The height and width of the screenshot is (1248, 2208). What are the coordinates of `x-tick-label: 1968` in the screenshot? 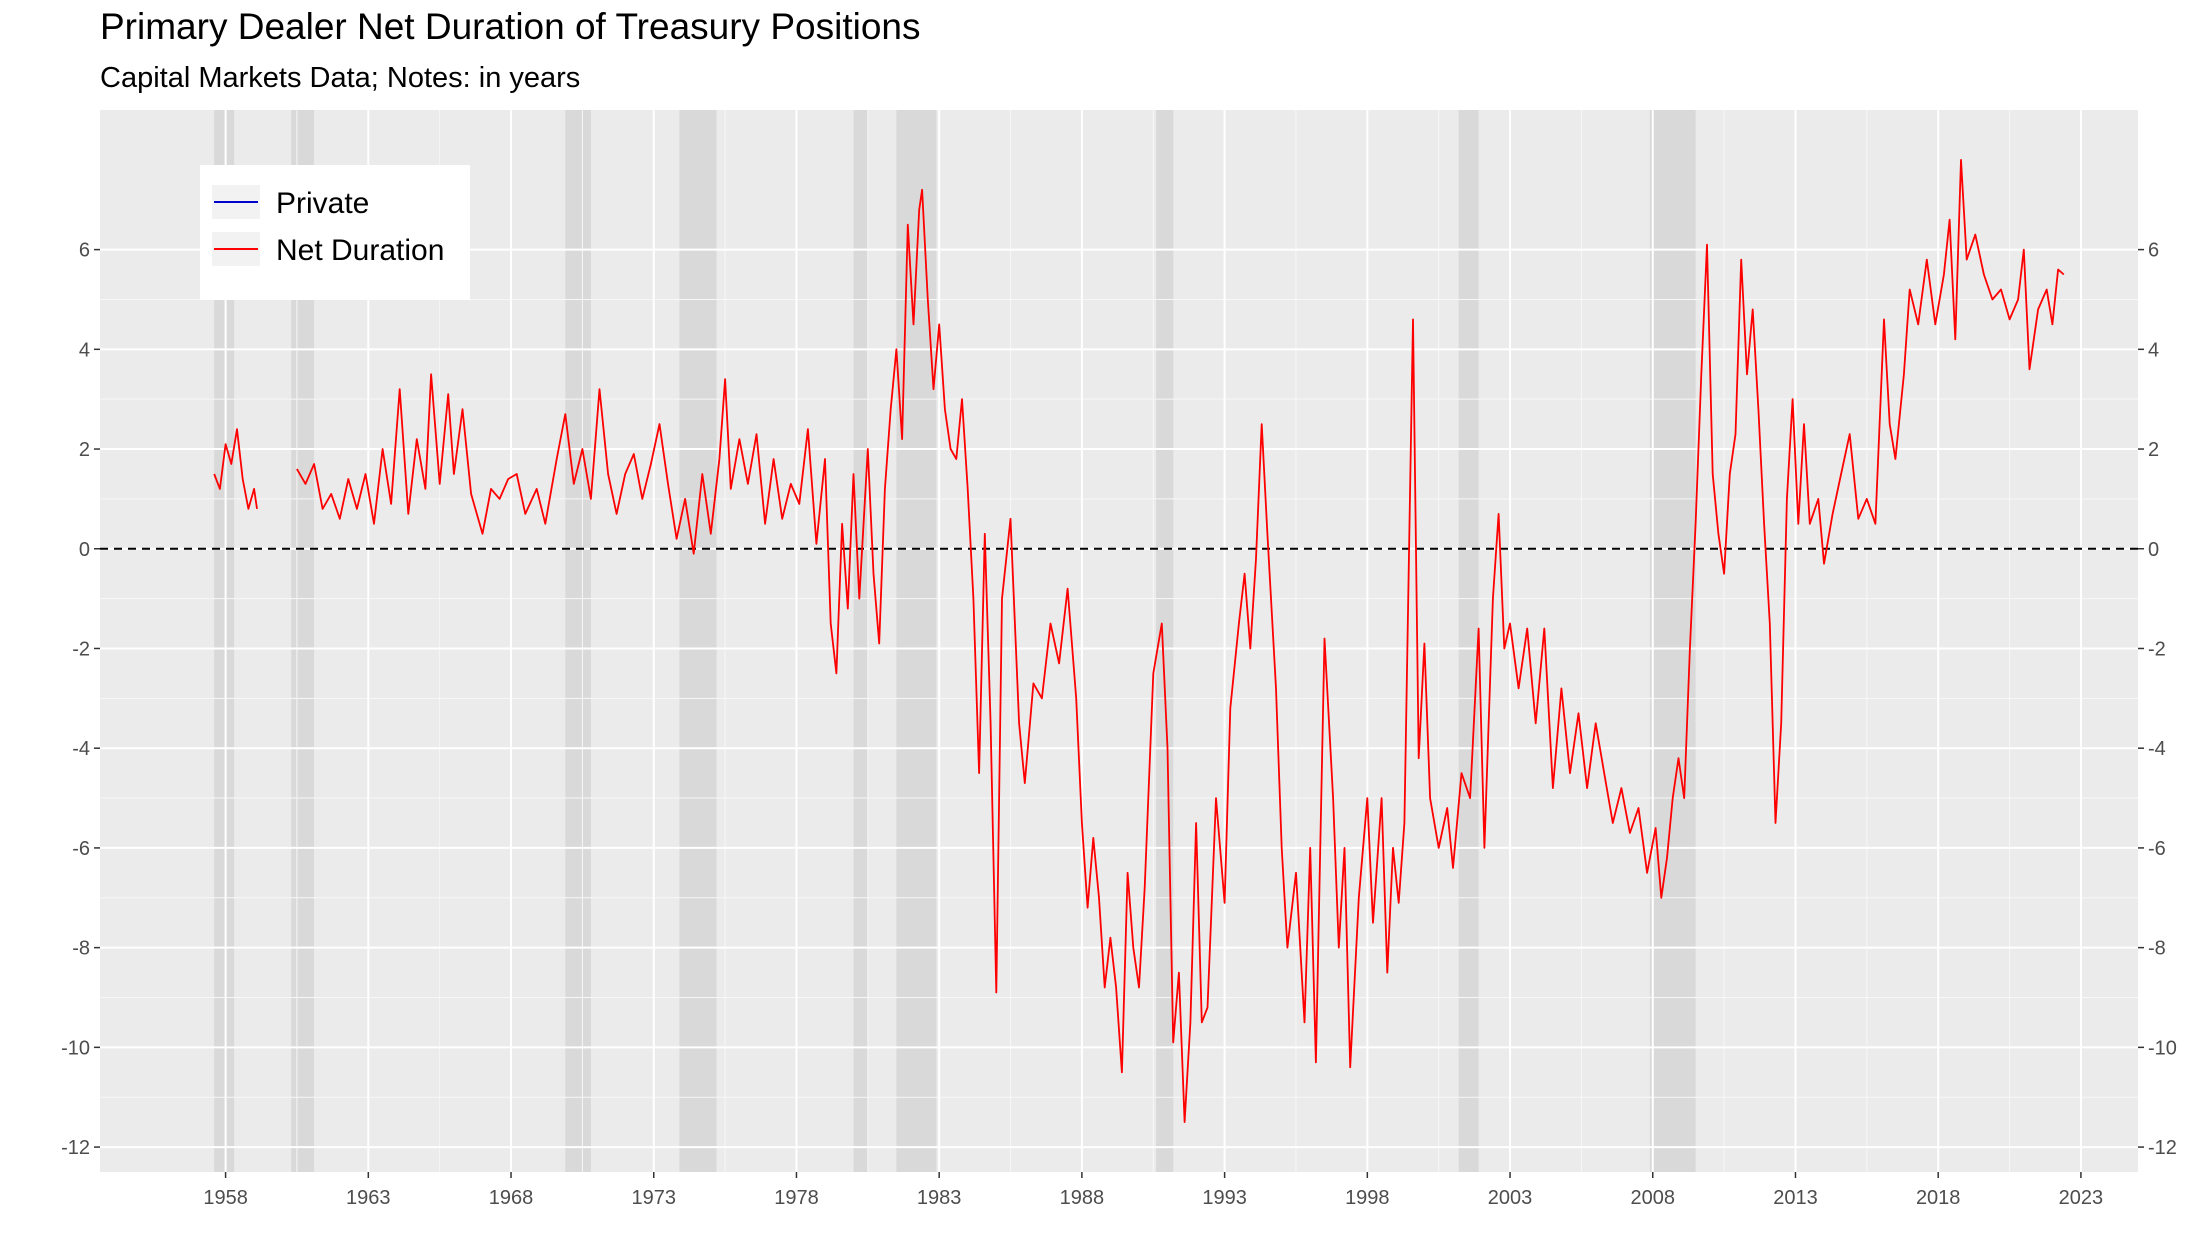 It's located at (511, 1198).